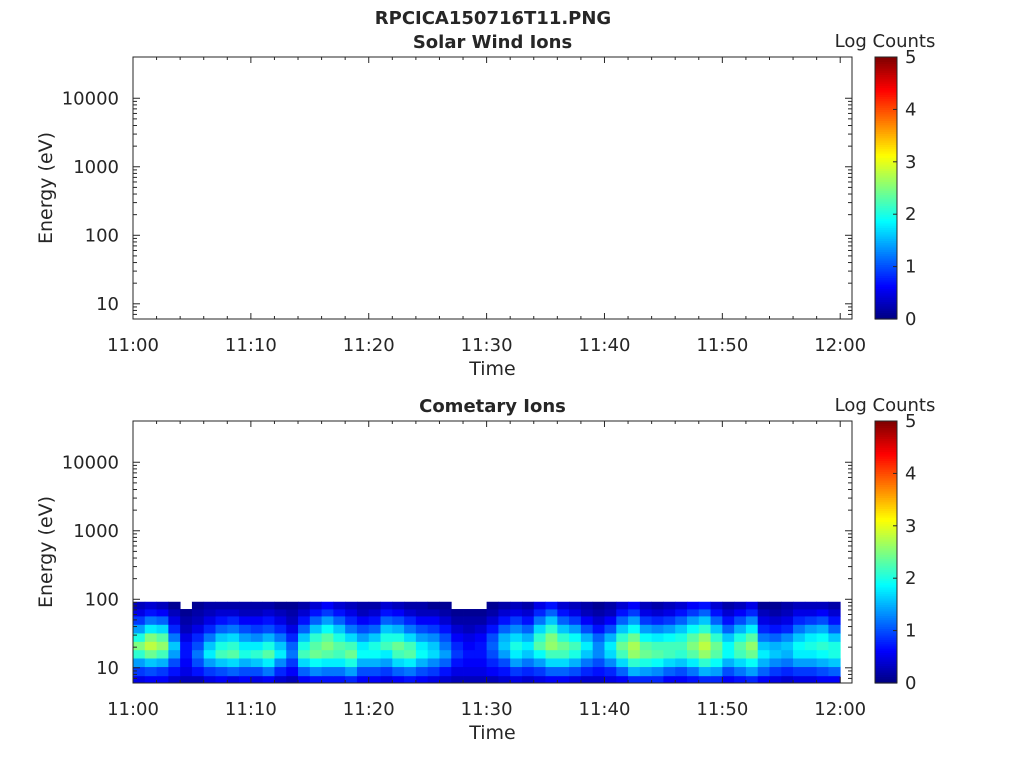  What do you see at coordinates (492, 42) in the screenshot?
I see `panel-title: Solar Wind Ions` at bounding box center [492, 42].